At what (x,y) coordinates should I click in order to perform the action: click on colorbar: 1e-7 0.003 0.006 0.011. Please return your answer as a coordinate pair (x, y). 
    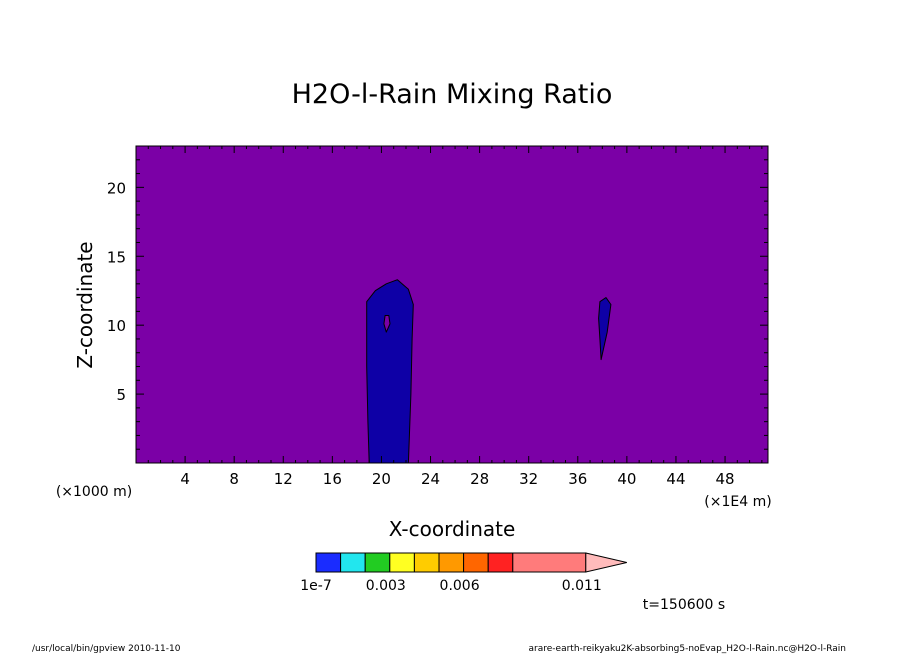
    Looking at the image, I should click on (463, 573).